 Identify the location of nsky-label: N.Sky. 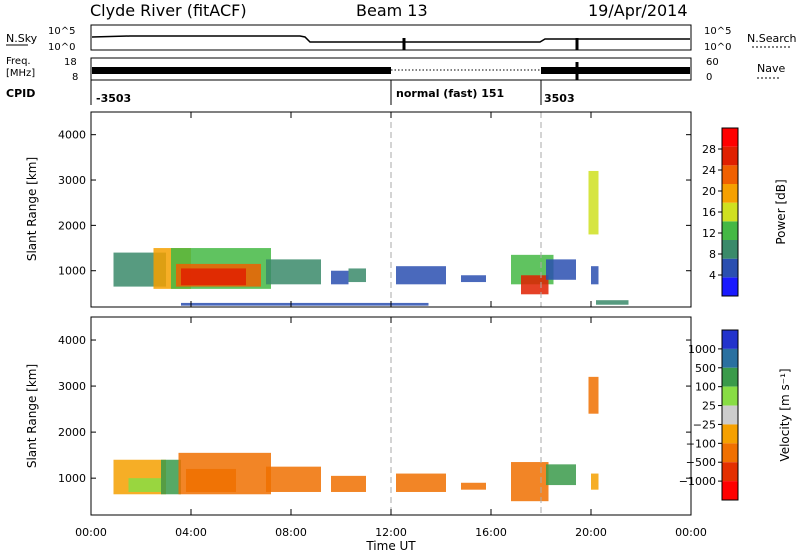
(22, 38).